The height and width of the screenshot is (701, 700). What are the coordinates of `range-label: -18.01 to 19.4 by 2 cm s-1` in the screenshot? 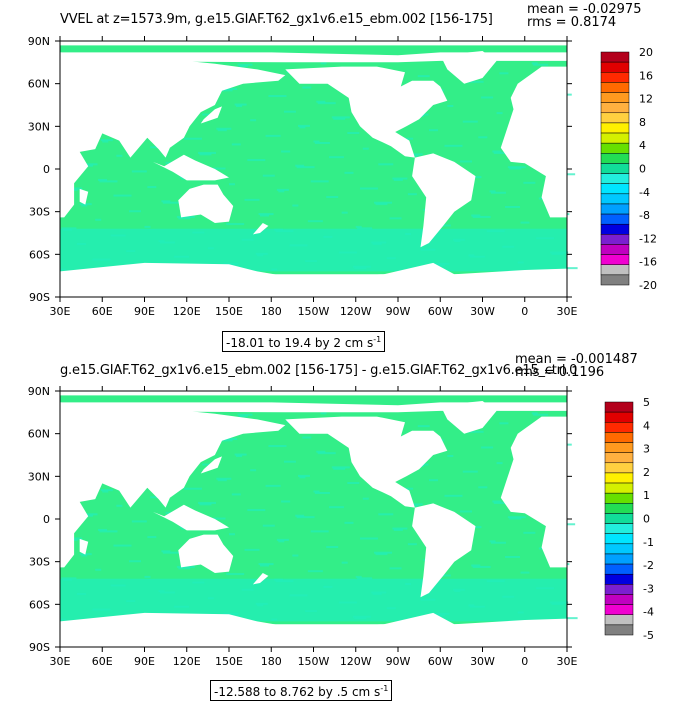 It's located at (304, 341).